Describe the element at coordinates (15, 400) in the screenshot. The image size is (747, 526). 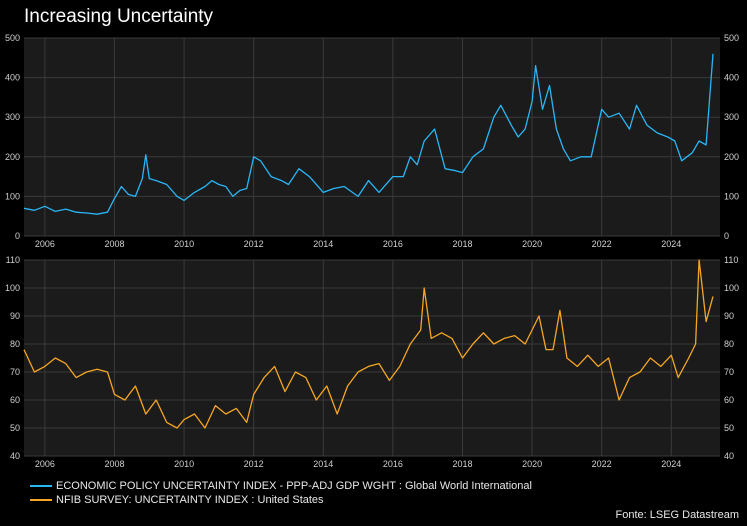
I see `bottom-ytick-left: 60` at that location.